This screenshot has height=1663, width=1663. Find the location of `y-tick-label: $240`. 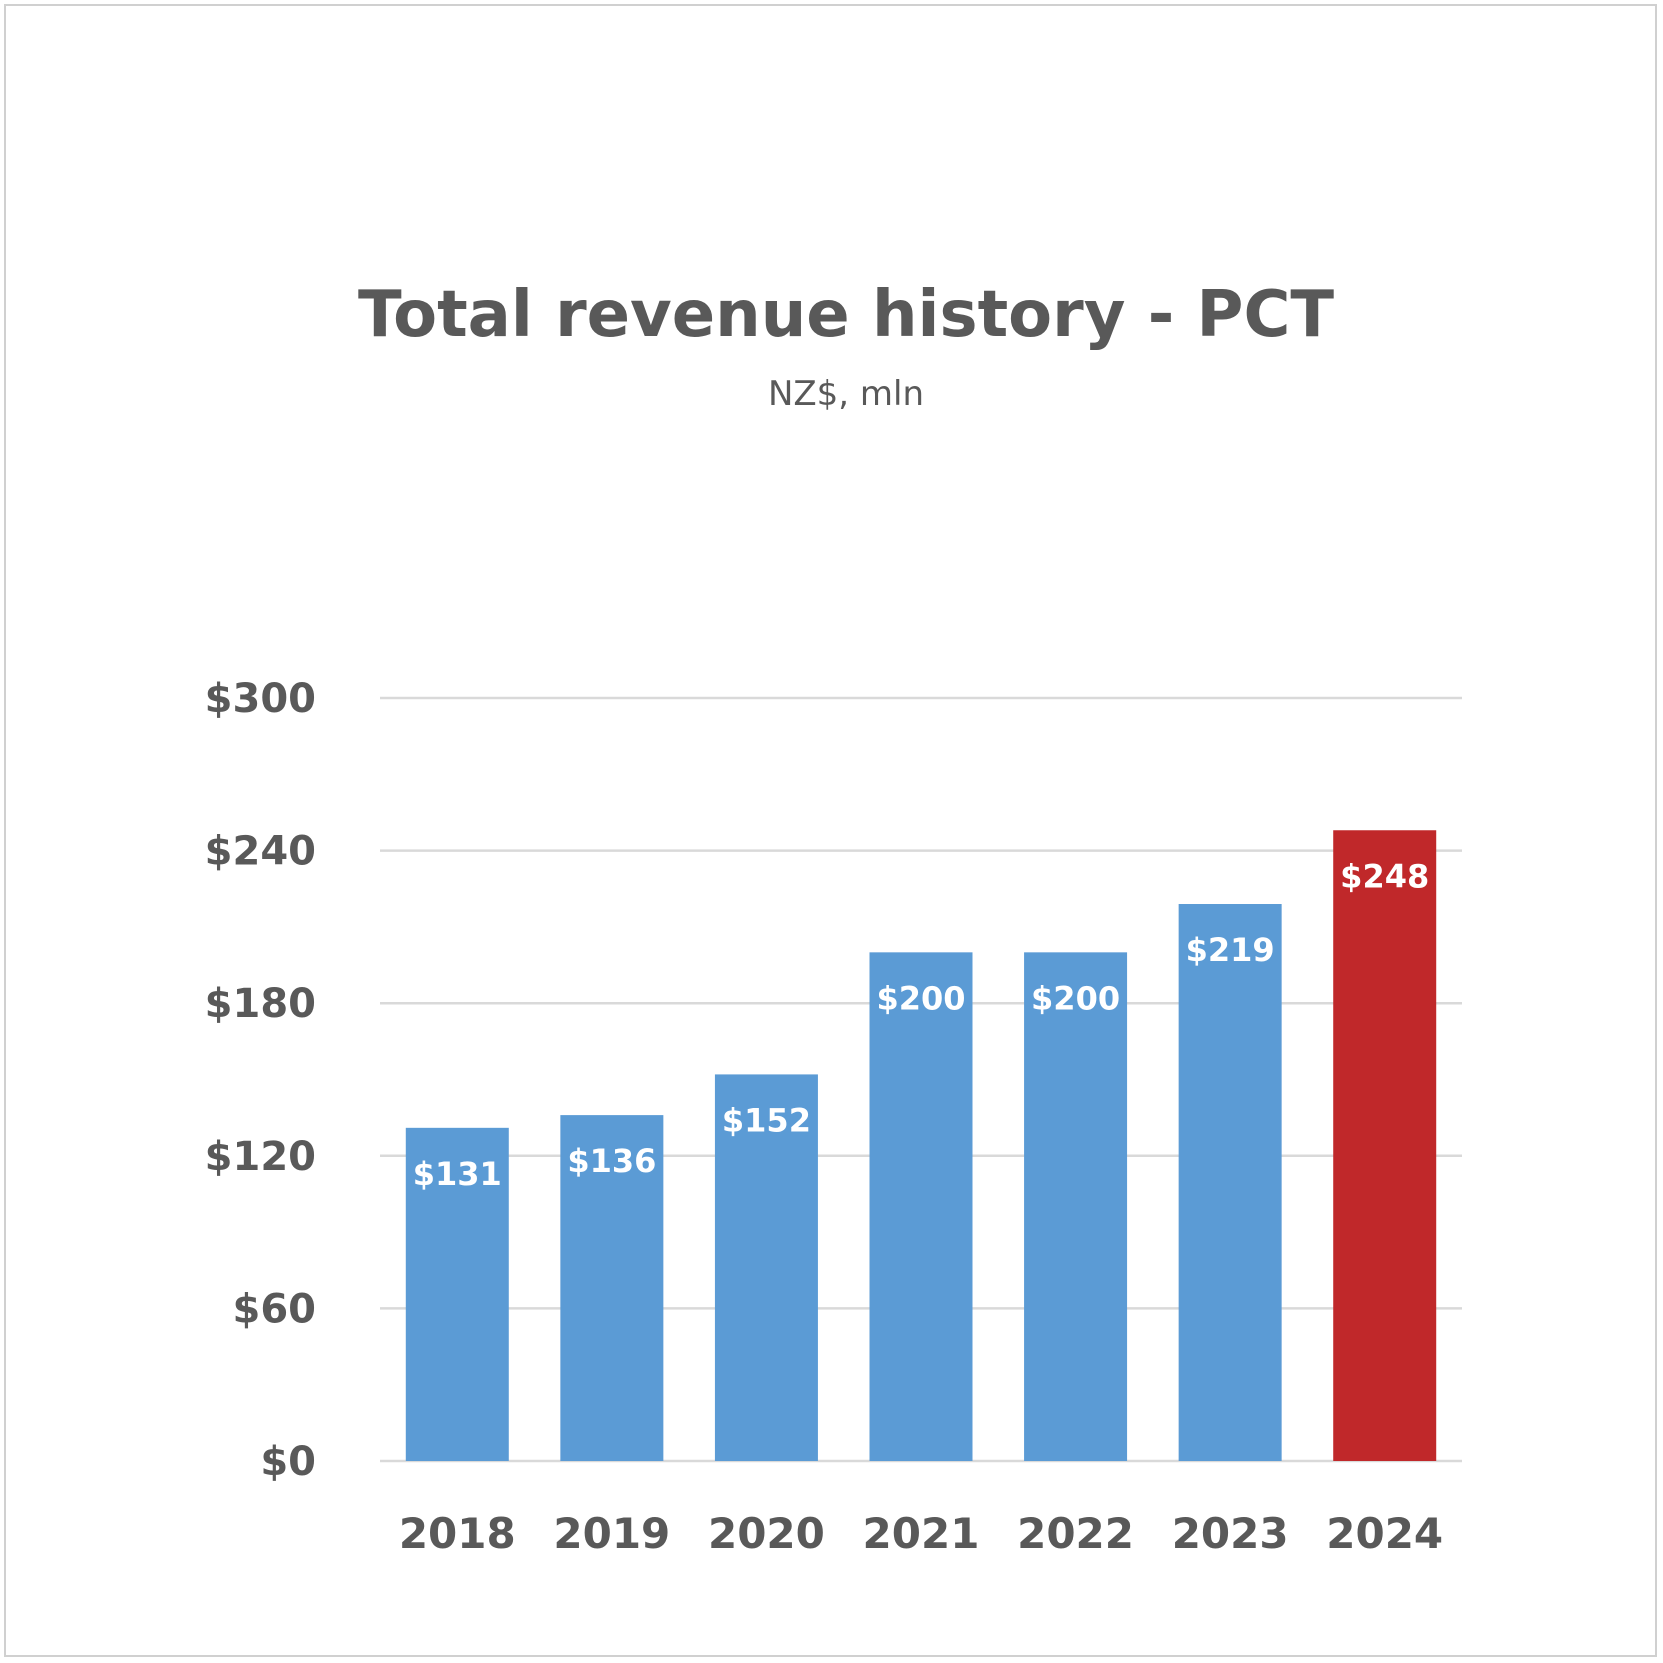

y-tick-label: $240 is located at coordinates (260, 852).